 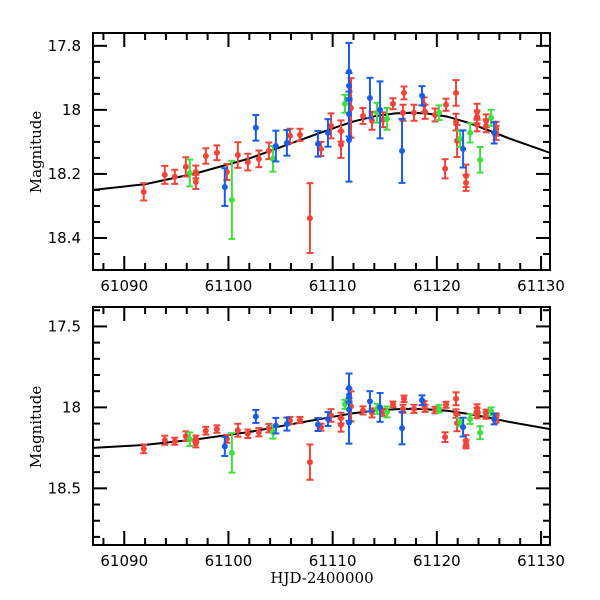 What do you see at coordinates (64, 46) in the screenshot?
I see `y-tick-label: 17.8` at bounding box center [64, 46].